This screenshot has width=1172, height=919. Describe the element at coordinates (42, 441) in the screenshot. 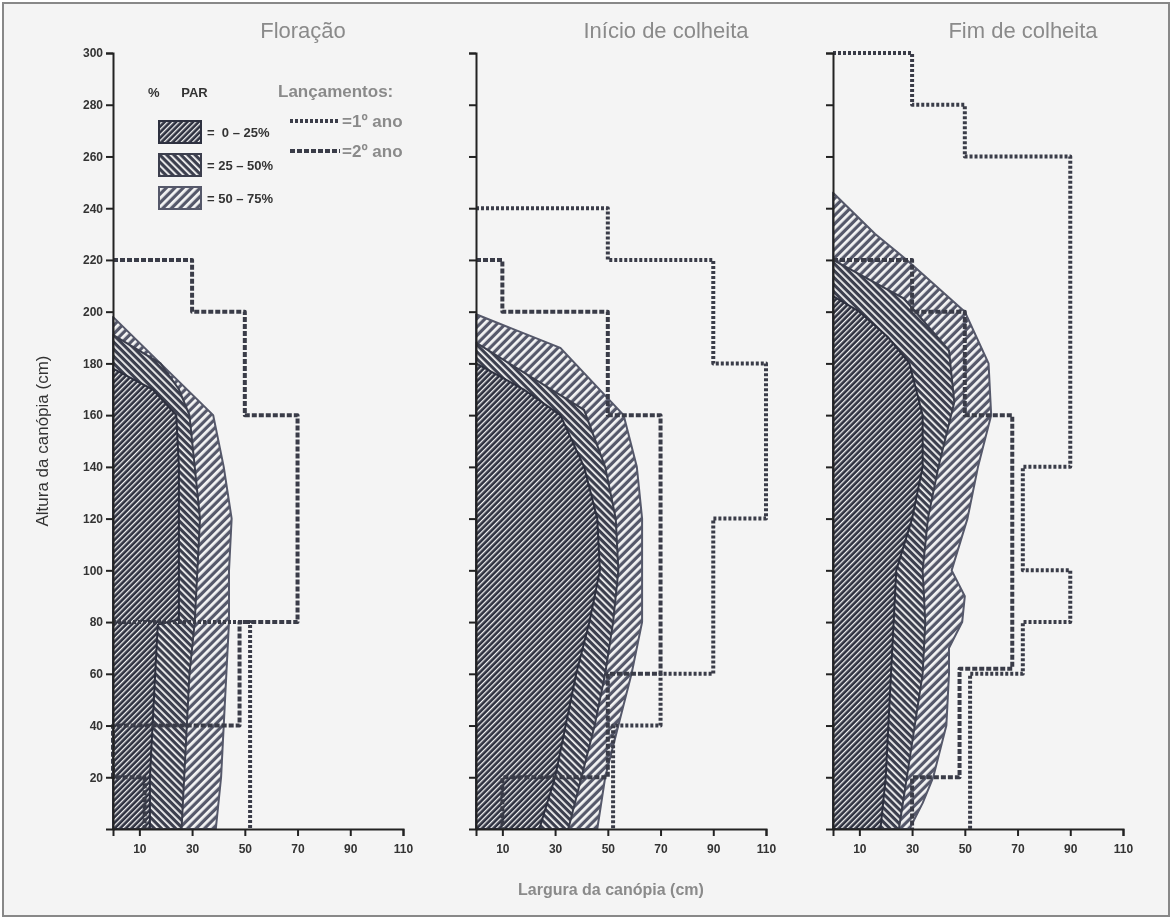

I see `y-axis-title: Altura da canópia (cm)` at that location.